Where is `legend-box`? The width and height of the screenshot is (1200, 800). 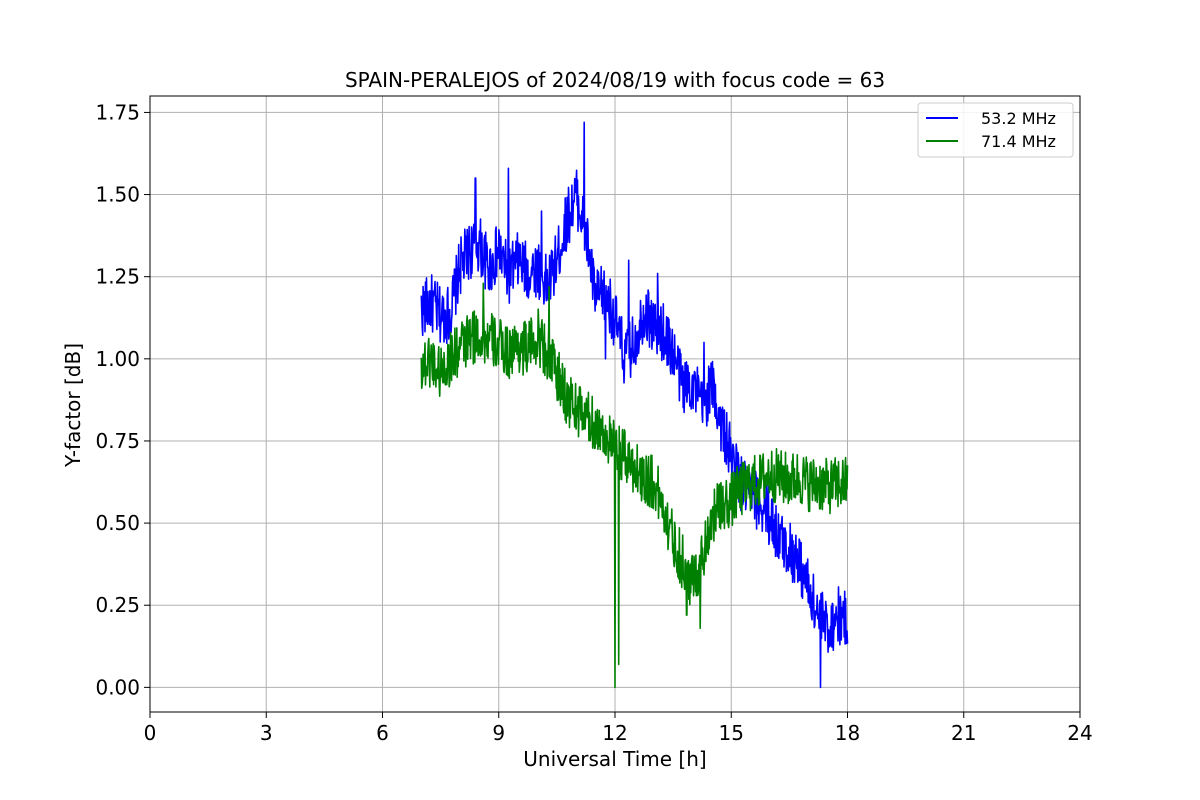 legend-box is located at coordinates (995, 130).